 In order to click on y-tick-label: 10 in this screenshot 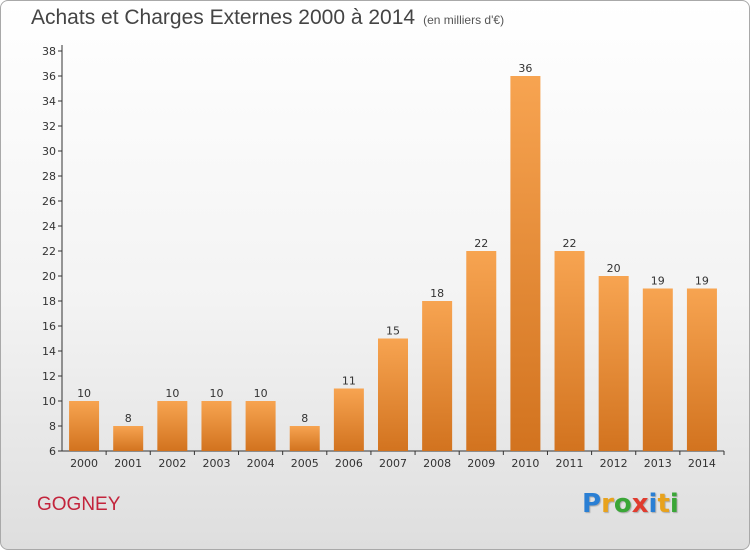, I will do `click(49, 401)`.